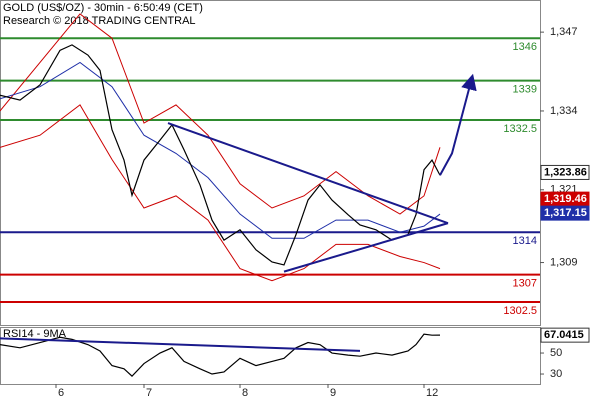  I want to click on price-label: 1,323.86, so click(565, 172).